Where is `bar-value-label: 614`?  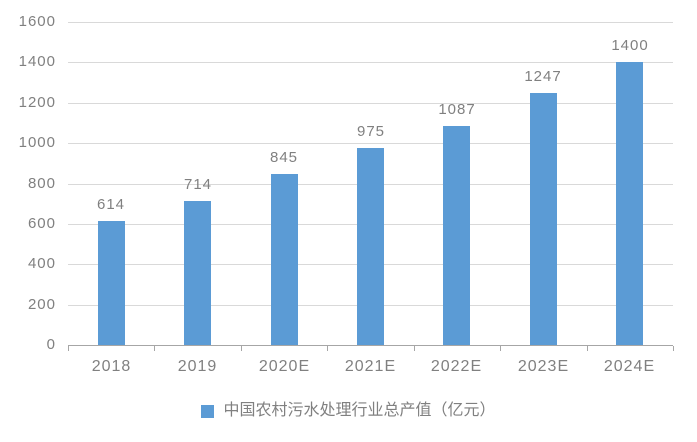 bar-value-label: 614 is located at coordinates (111, 204).